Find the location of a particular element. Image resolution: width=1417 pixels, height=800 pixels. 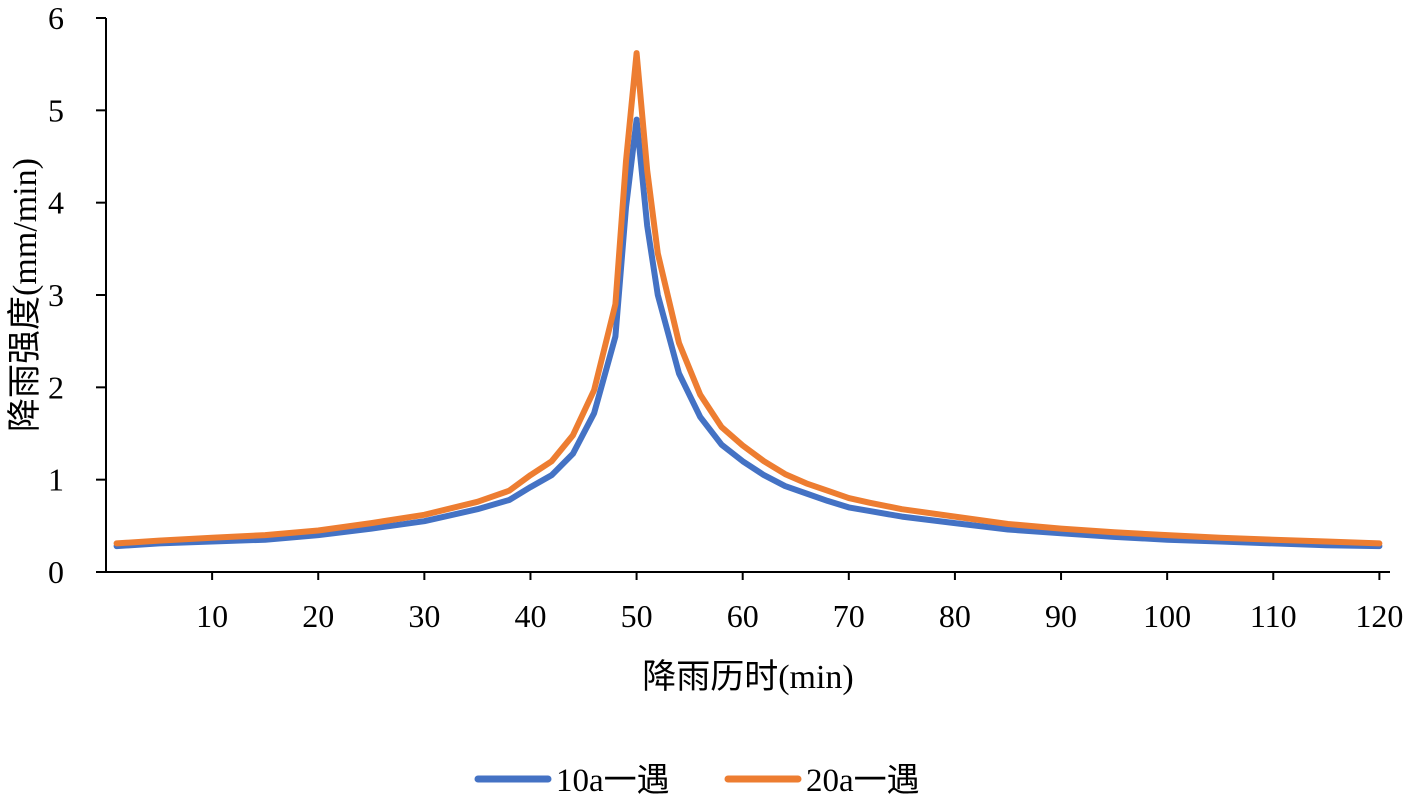

x-tick-label: 70 is located at coordinates (849, 616).